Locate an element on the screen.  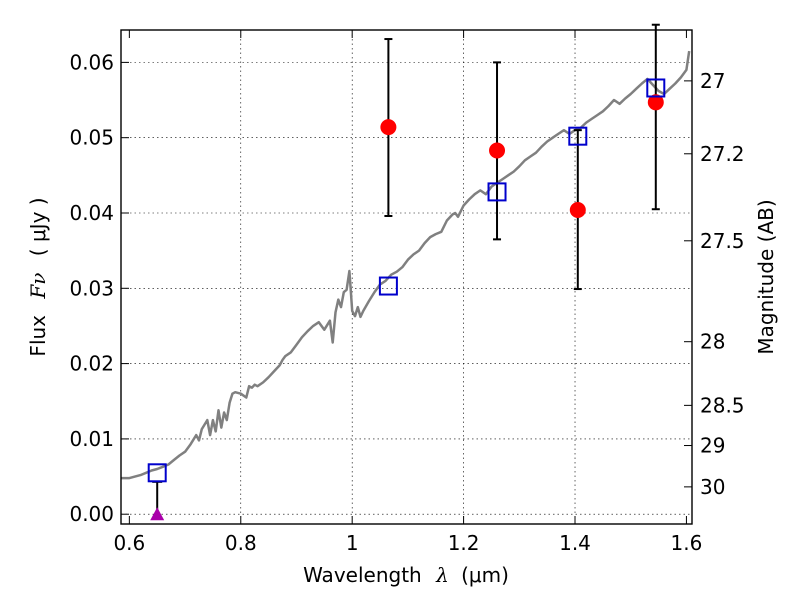
y2-tick-label: 27.5 is located at coordinates (722, 241).